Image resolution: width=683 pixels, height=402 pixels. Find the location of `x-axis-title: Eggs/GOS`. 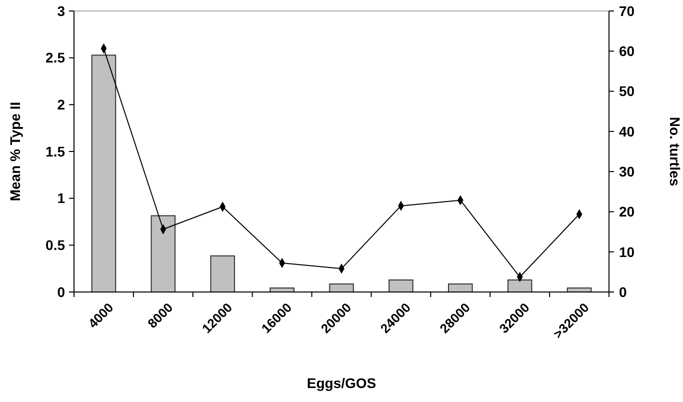

x-axis-title: Eggs/GOS is located at coordinates (341, 383).